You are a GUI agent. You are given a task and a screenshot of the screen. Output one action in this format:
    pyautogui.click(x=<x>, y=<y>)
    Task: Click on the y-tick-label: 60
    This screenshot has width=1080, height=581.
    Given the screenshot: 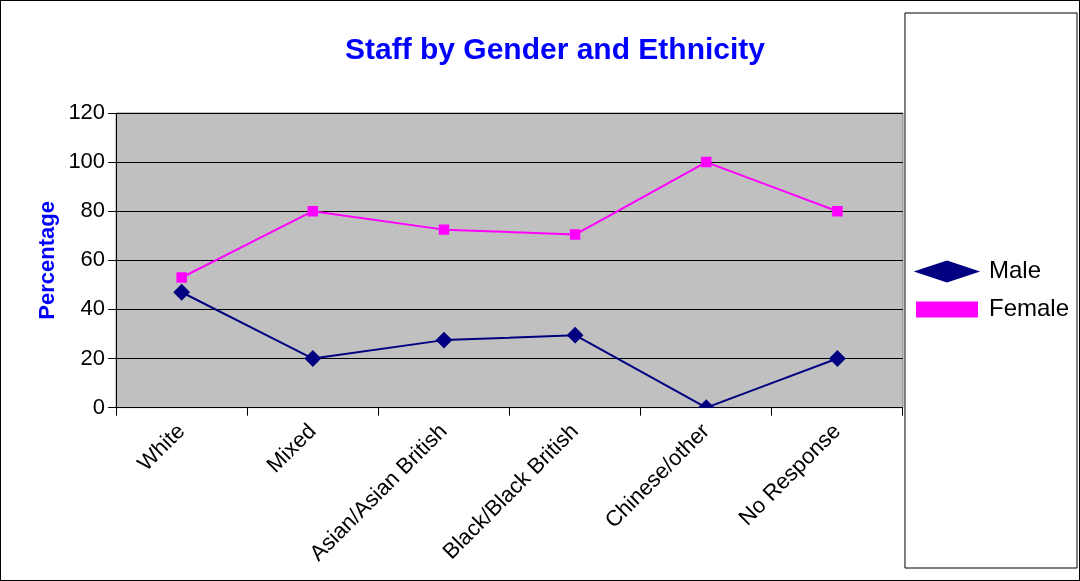 What is the action you would take?
    pyautogui.click(x=93, y=259)
    